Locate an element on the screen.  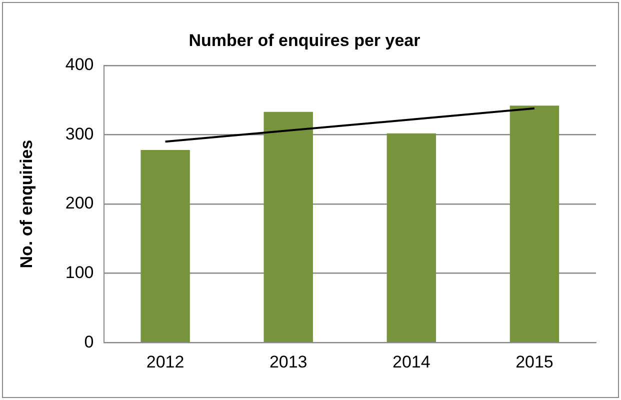
y-axis-title: No. of enquiries is located at coordinates (26, 204).